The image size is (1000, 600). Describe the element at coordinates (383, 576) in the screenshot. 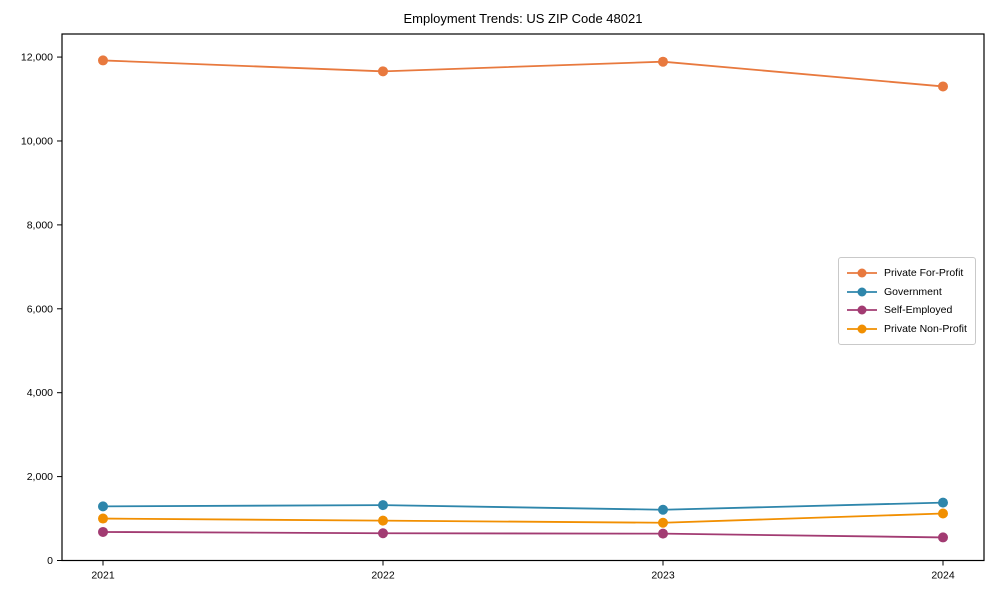

I see `x-axis-tick-label: 2022` at that location.